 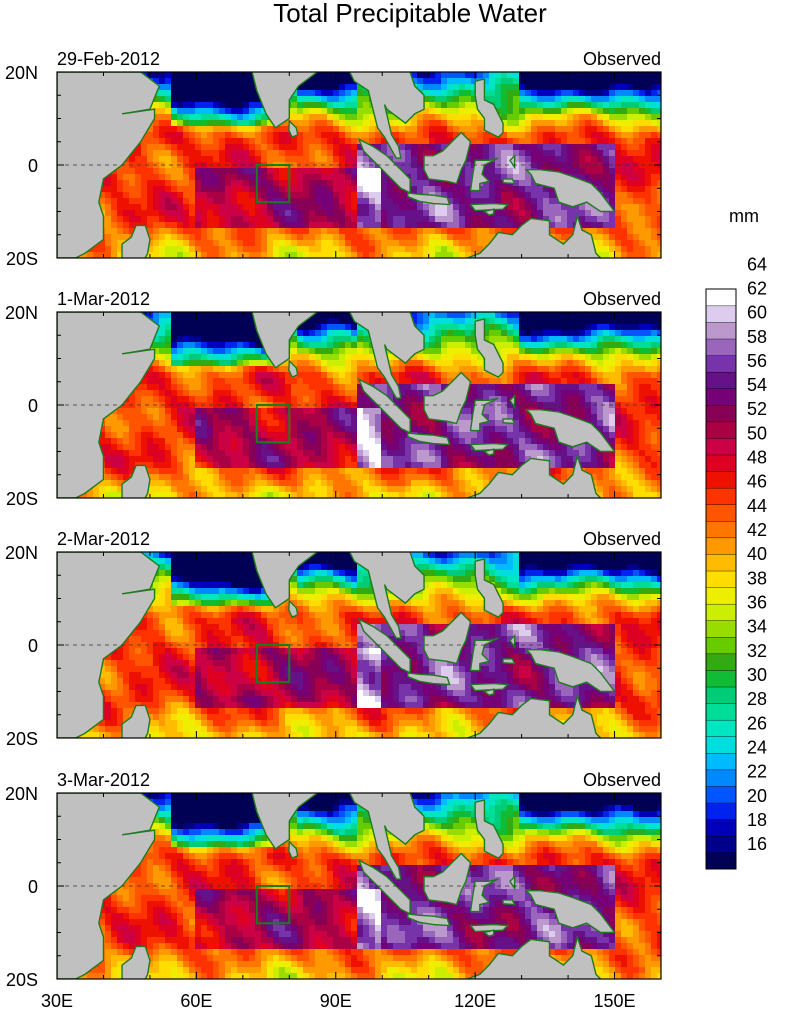 What do you see at coordinates (757, 796) in the screenshot?
I see `colorbar-label: 20` at bounding box center [757, 796].